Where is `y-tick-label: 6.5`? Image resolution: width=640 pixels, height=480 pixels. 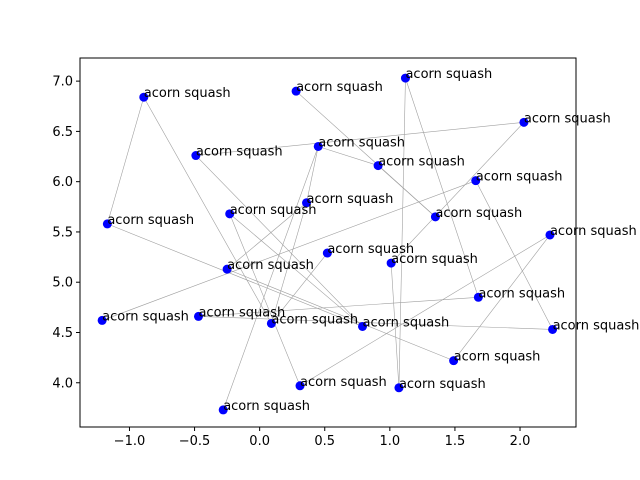
y-tick-label: 6.5 is located at coordinates (62, 132).